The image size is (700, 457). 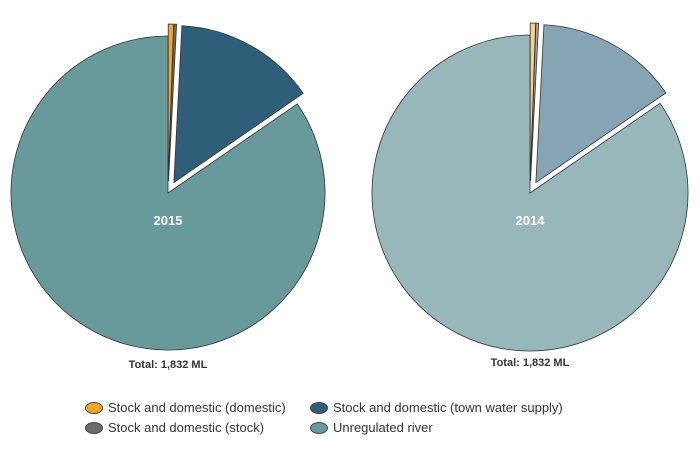 I want to click on legend-item-town-water: Stock and domestic (town water supply), so click(x=436, y=407).